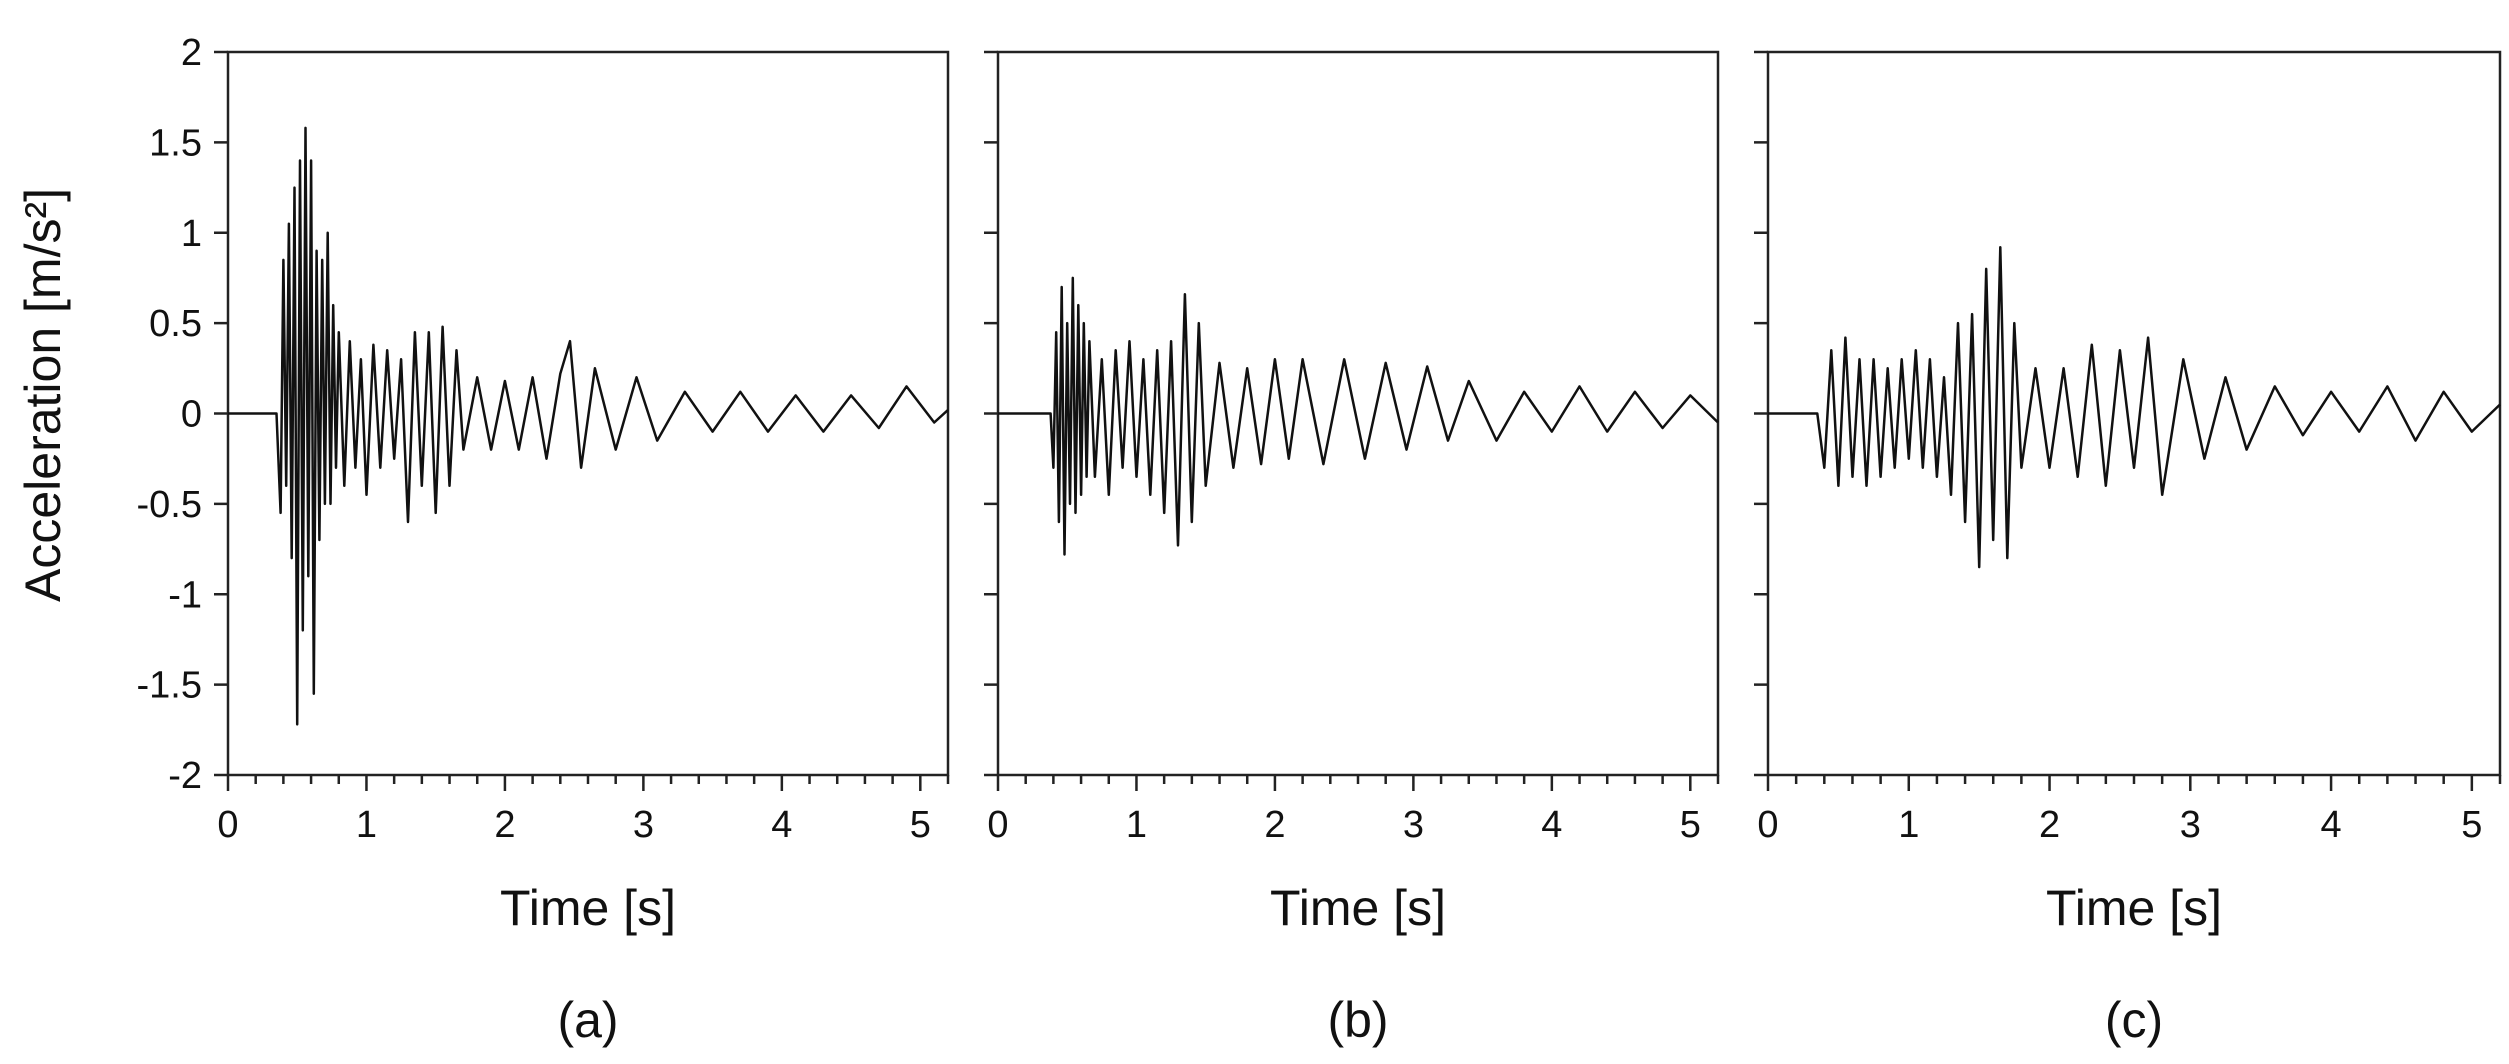 This screenshot has height=1064, width=2509. I want to click on panel-label: (b), so click(1357, 1020).